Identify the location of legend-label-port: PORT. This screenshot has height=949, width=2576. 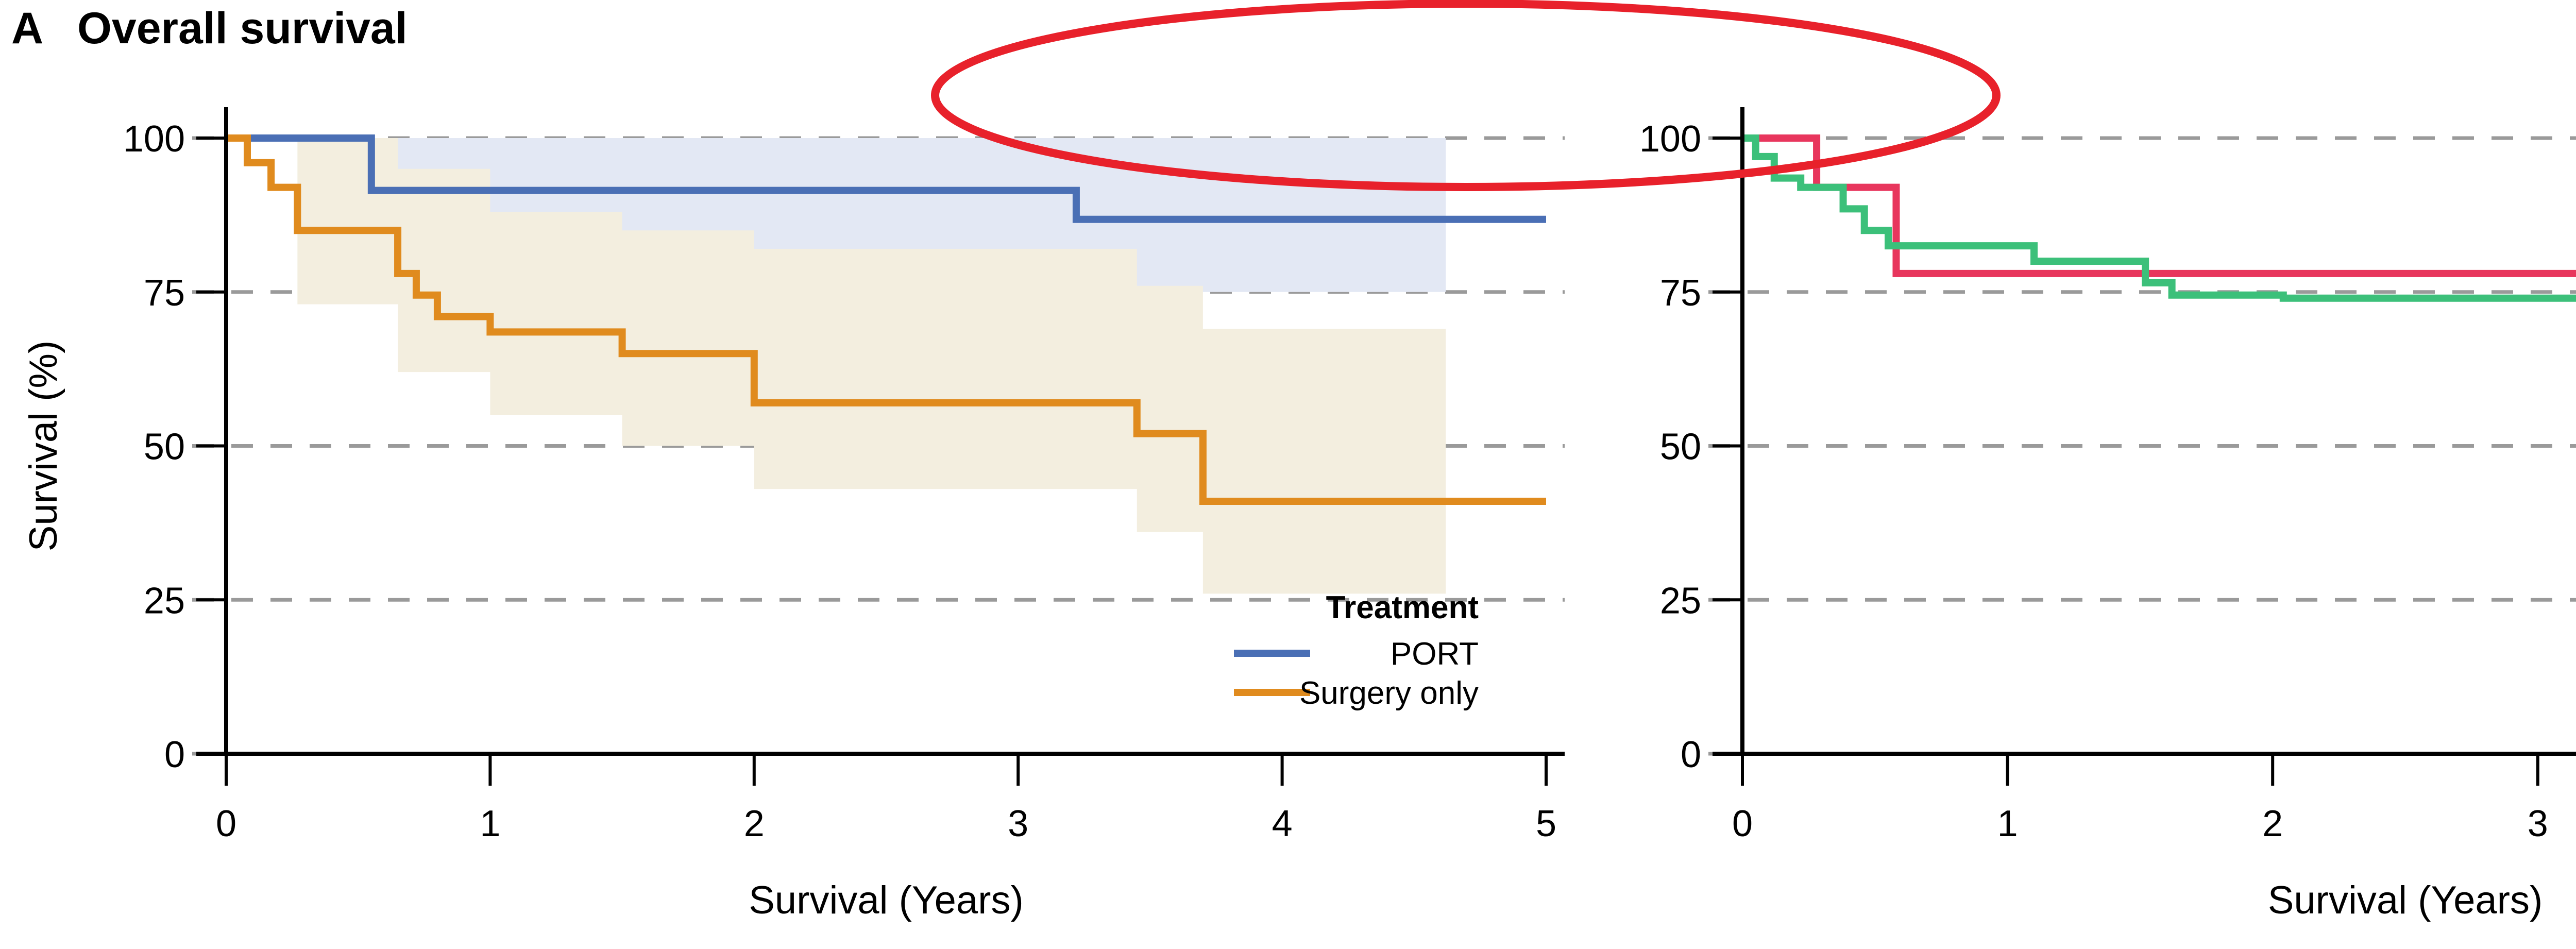
(1435, 654).